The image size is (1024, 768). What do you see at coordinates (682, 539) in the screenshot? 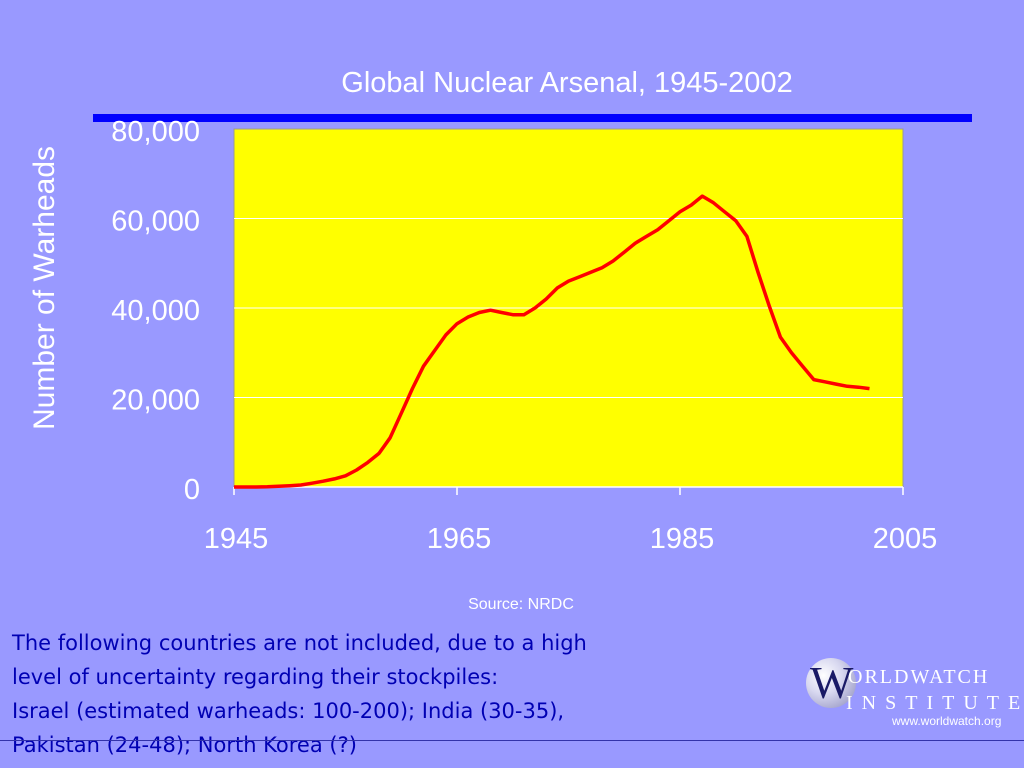
I see `x-tick-label: 1985` at bounding box center [682, 539].